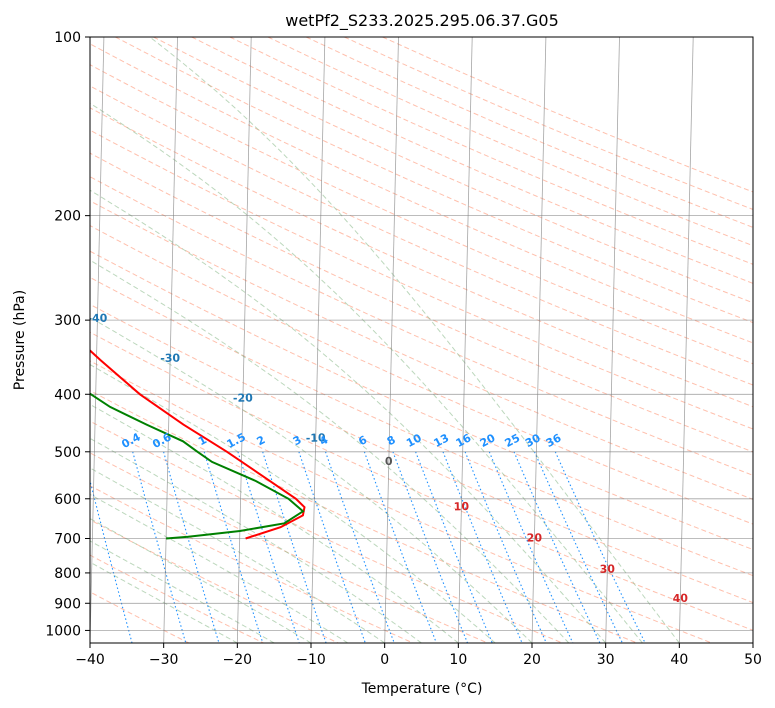  Describe the element at coordinates (532, 660) in the screenshot. I see `x-tick-label: 20` at that location.